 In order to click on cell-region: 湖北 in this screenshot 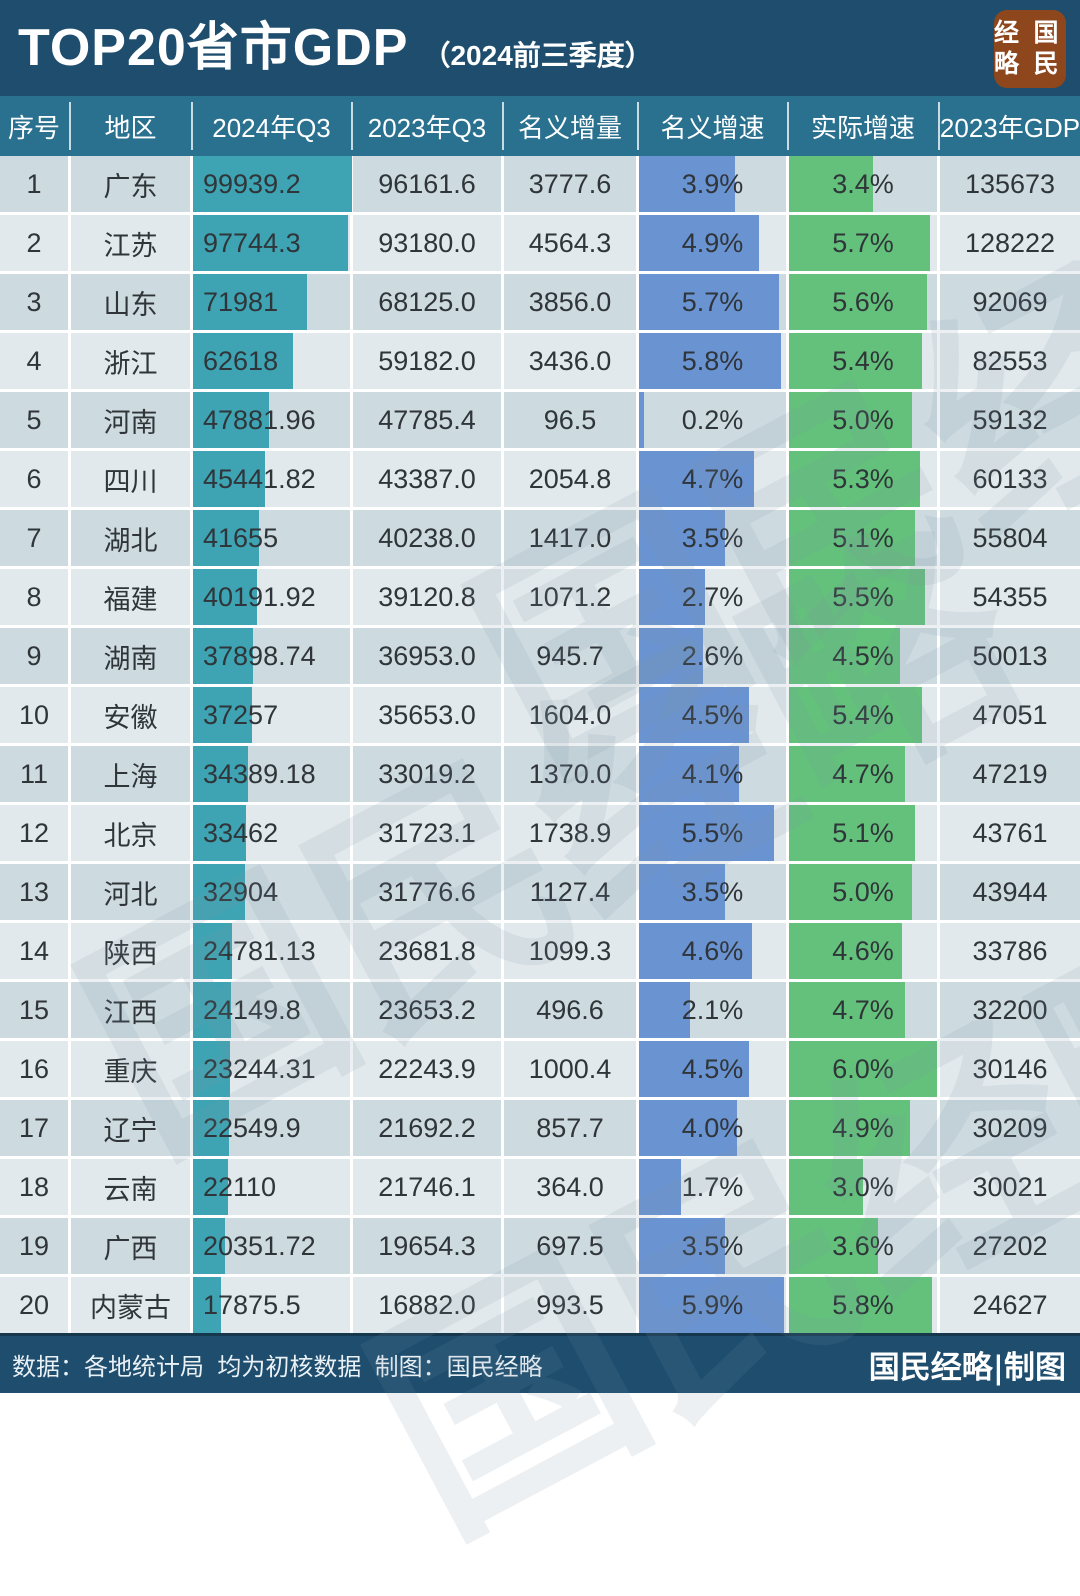, I will do `click(130, 538)`.